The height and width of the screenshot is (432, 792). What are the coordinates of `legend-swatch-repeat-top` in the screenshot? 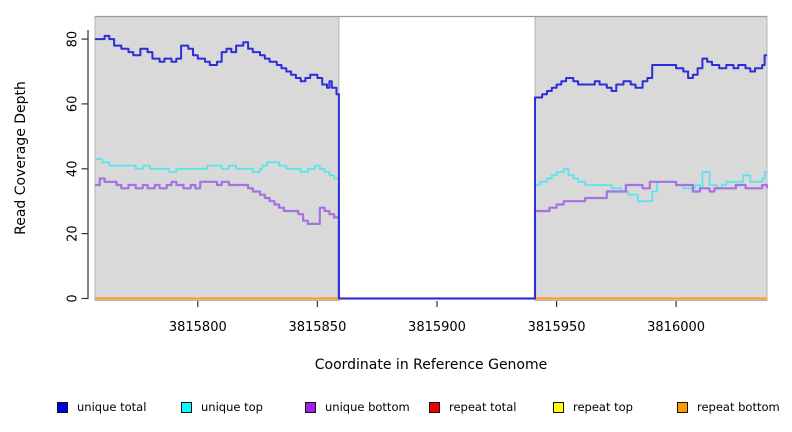 It's located at (558, 407).